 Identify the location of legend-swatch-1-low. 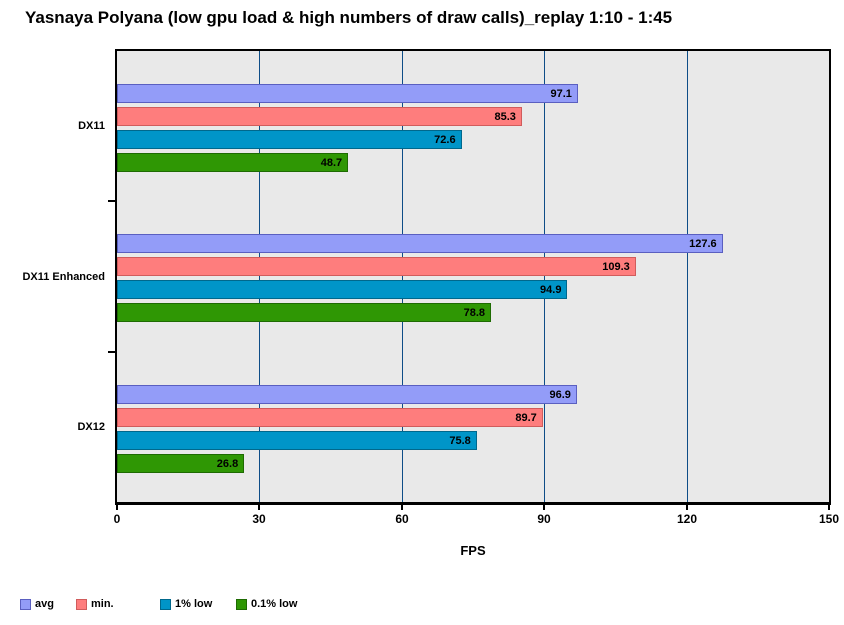
(165, 604).